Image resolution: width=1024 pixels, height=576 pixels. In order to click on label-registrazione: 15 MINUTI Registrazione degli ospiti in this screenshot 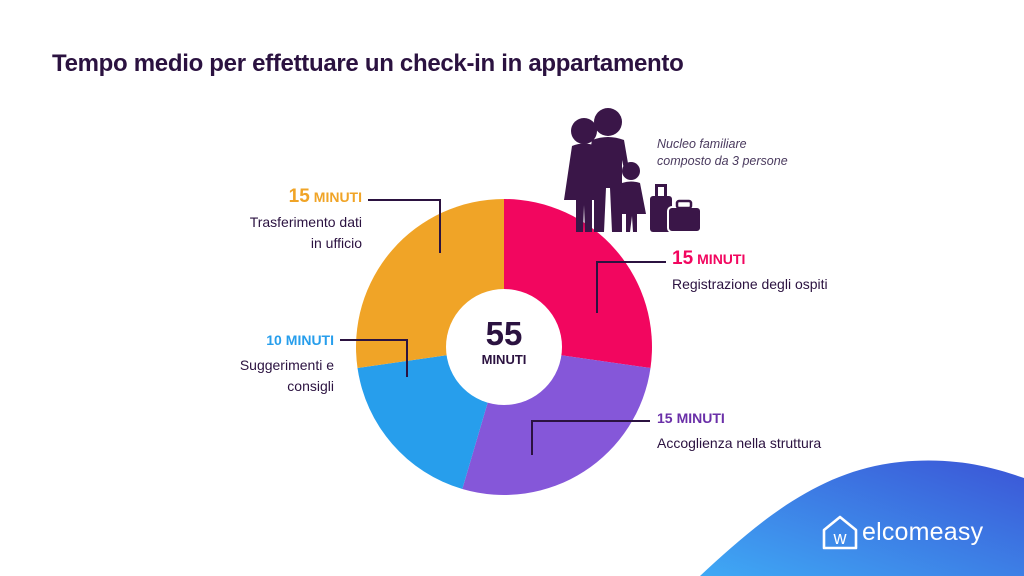, I will do `click(750, 271)`.